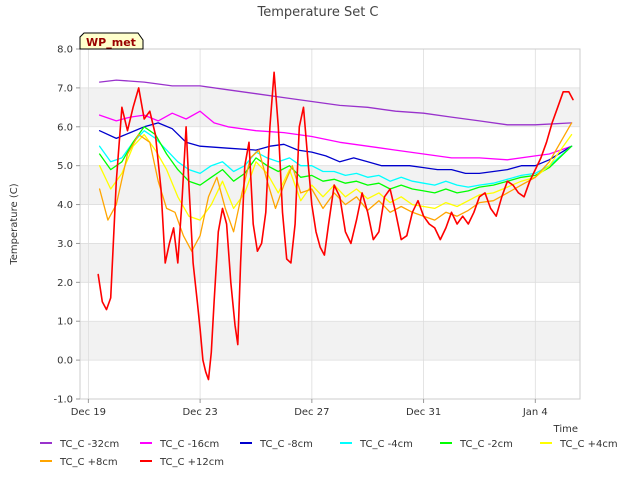  What do you see at coordinates (66, 225) in the screenshot?
I see `y-axis-ticks: -1.0 0.0 1.0 2.0 3.0 4.0 5.0 6.0 7.0 8.0` at bounding box center [66, 225].